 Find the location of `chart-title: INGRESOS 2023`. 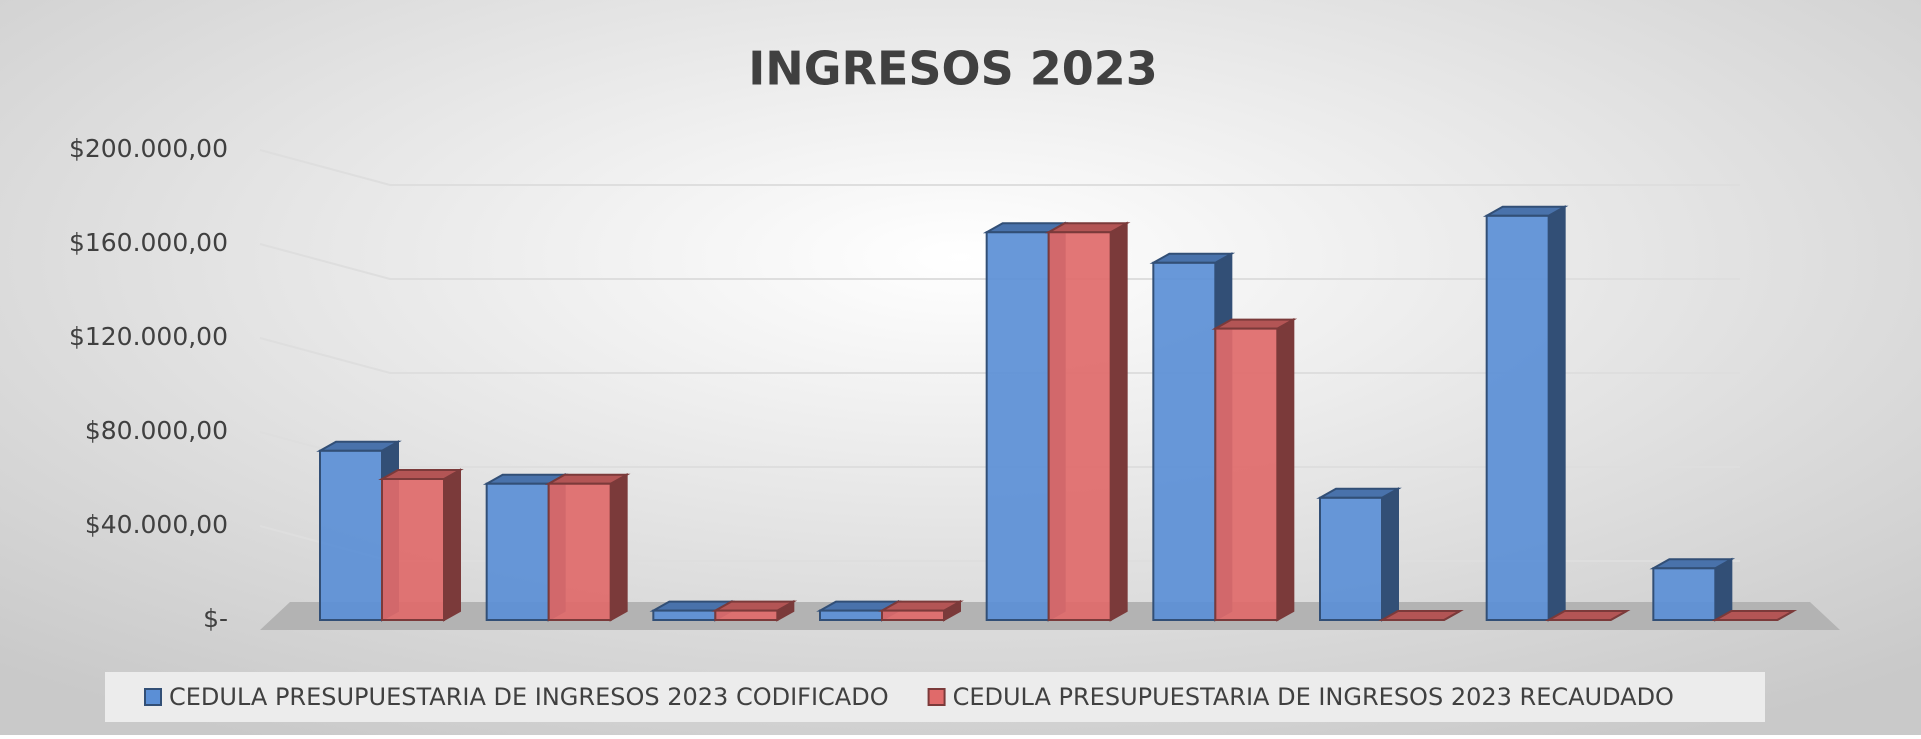

chart-title: INGRESOS 2023 is located at coordinates (953, 69).